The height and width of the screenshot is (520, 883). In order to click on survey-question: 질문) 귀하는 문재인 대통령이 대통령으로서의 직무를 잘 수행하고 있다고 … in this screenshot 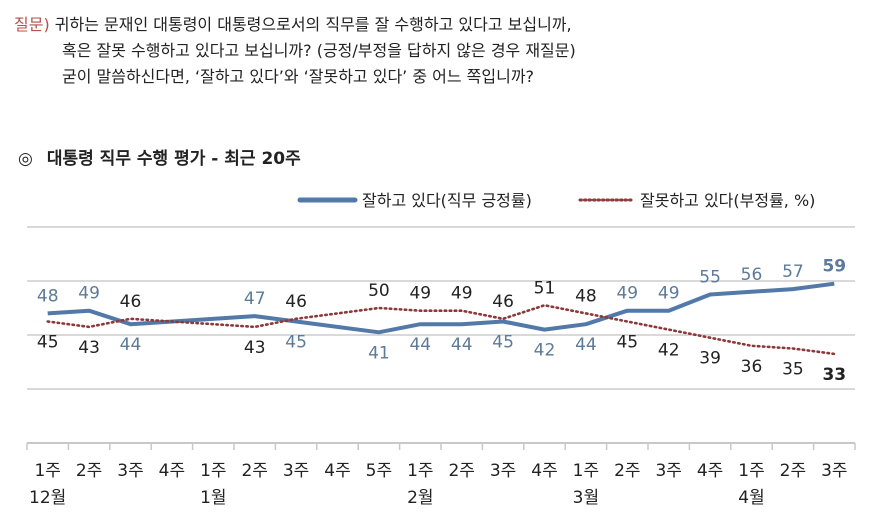, I will do `click(295, 51)`.